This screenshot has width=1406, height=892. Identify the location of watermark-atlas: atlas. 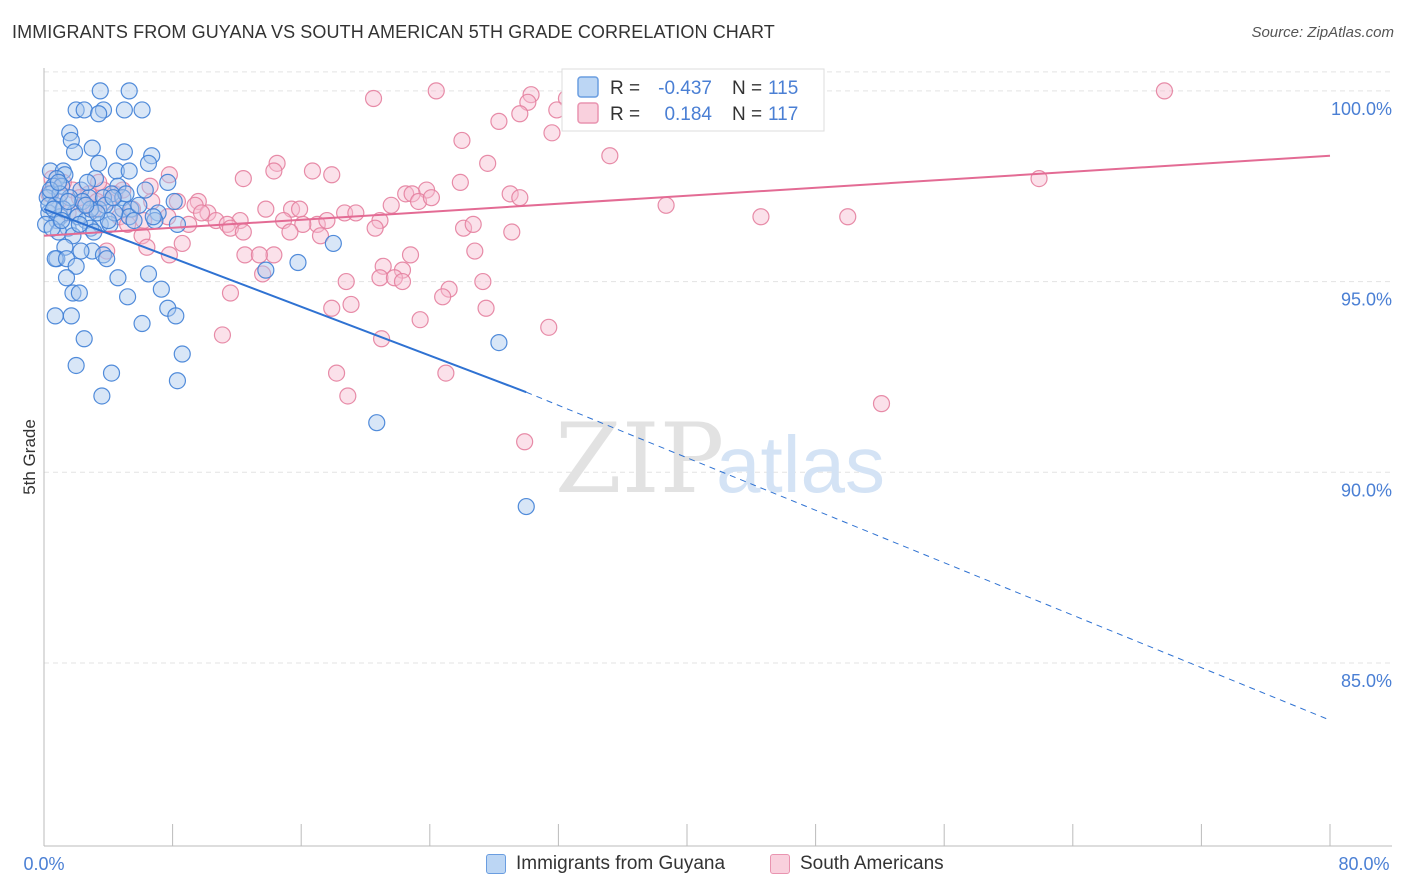
(800, 464).